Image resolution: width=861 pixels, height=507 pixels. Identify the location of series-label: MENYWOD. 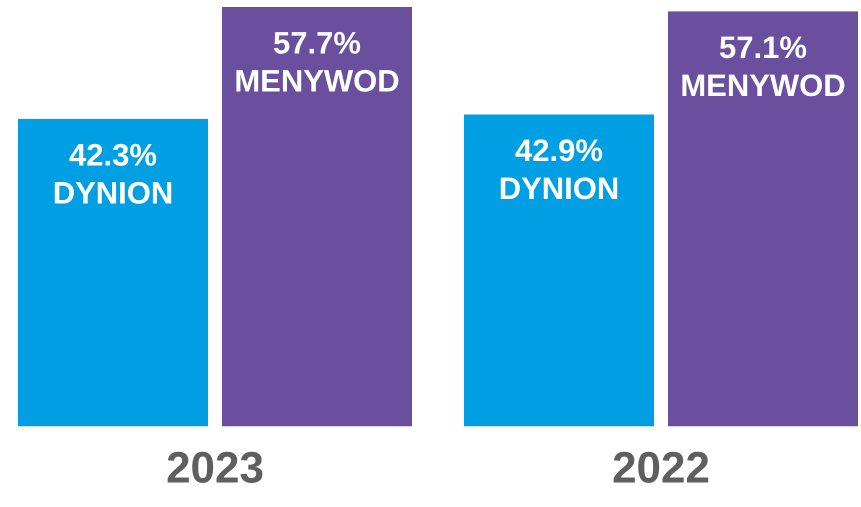
(317, 81).